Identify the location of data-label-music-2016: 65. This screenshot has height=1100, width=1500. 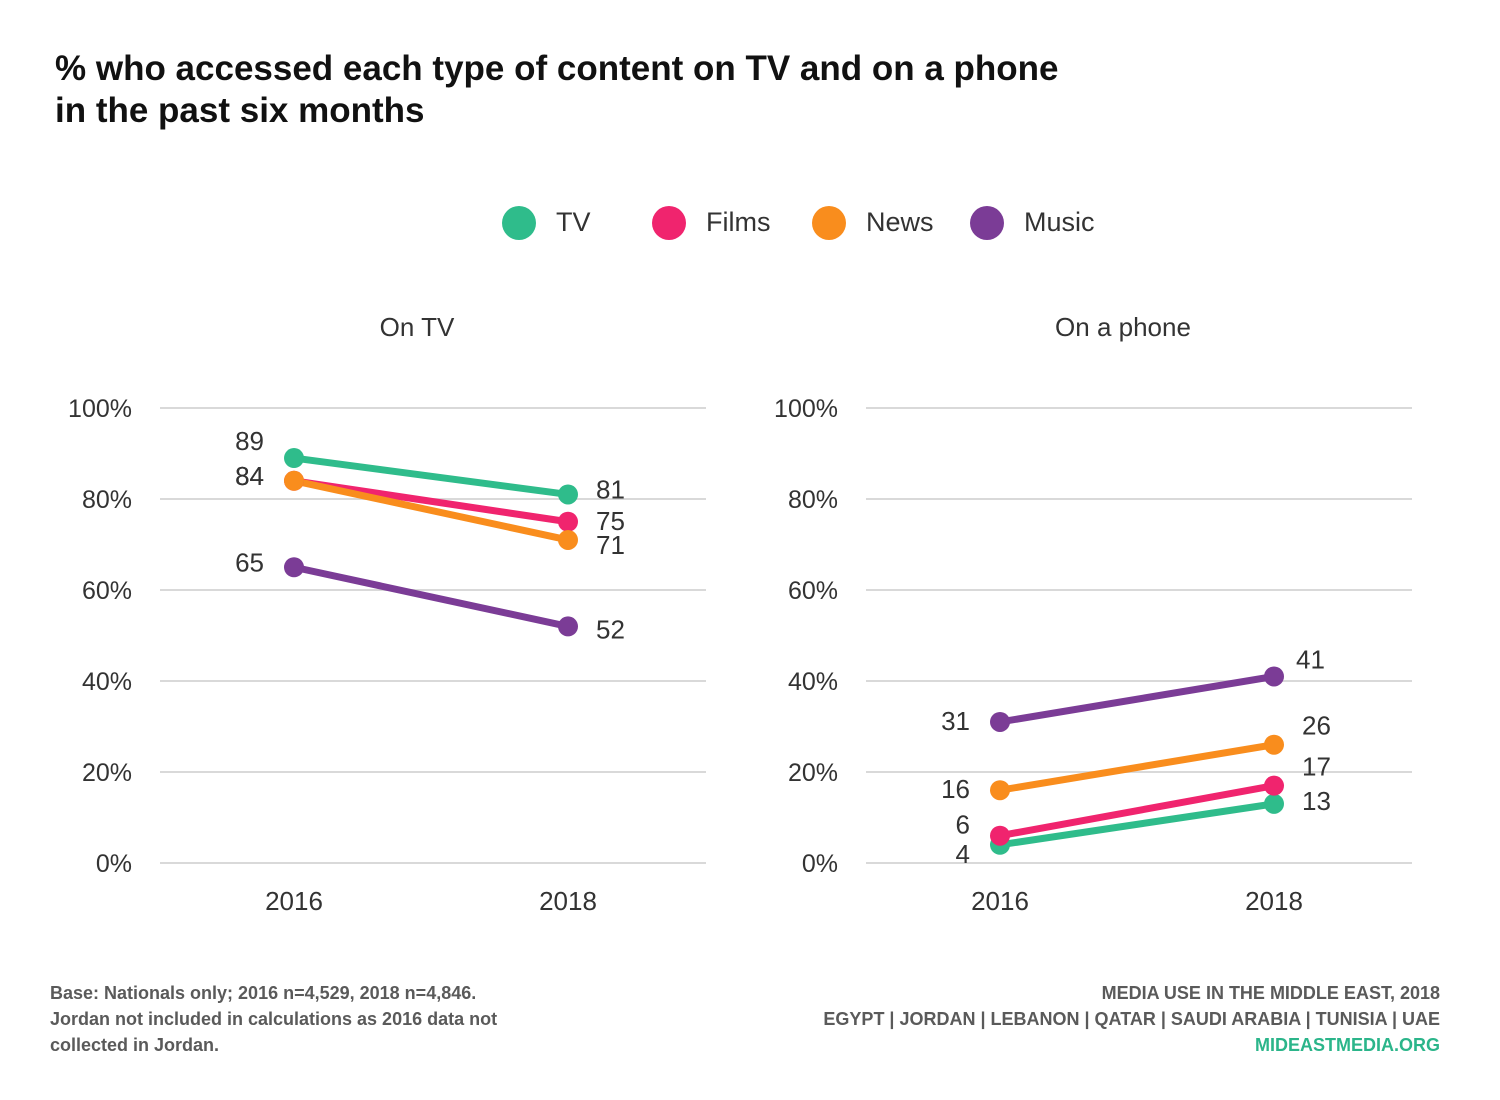
(249, 562).